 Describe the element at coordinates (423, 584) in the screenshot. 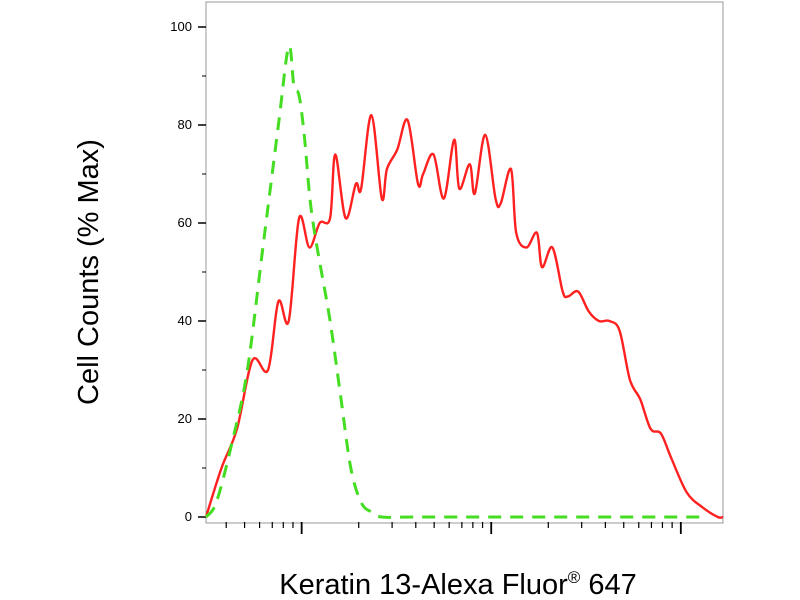

I see `x-axis-title-text: Keratin 13-Alexa Fluor` at that location.